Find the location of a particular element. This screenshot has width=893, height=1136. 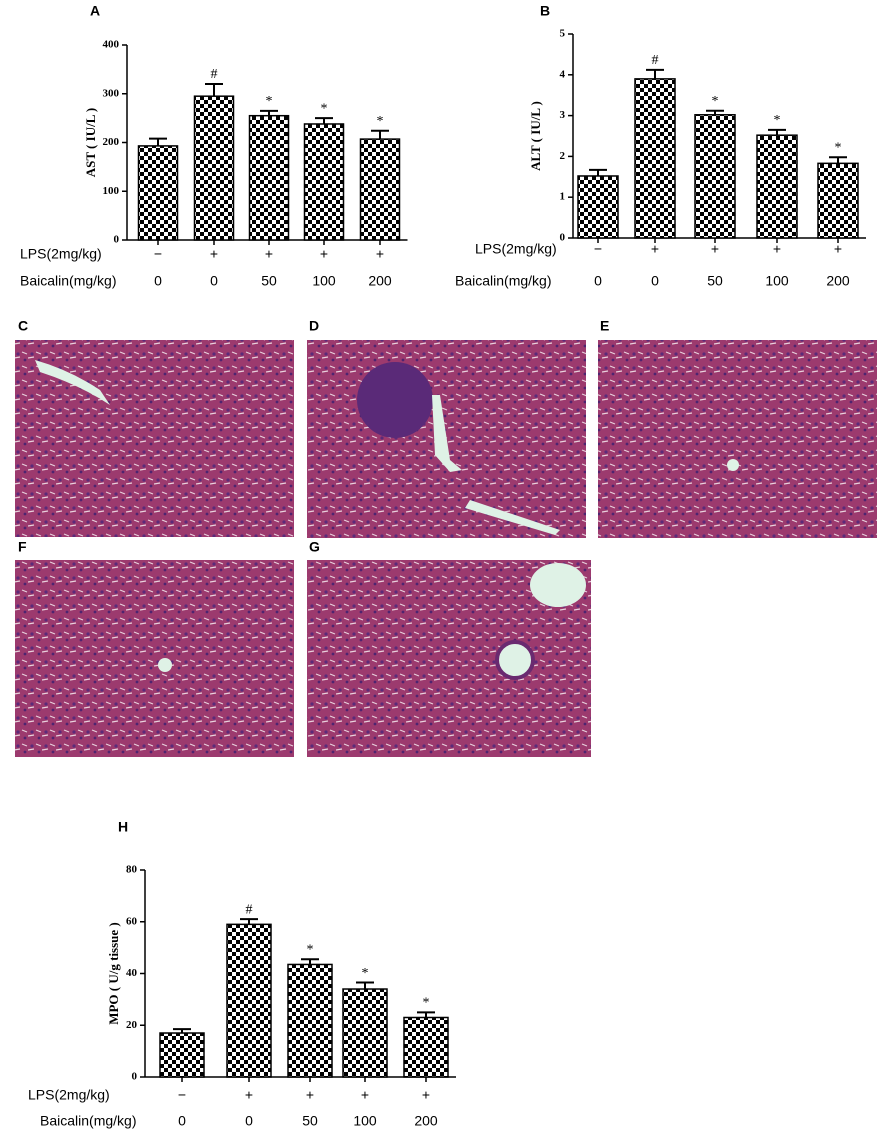

y-tick-label: 4 is located at coordinates (563, 74).